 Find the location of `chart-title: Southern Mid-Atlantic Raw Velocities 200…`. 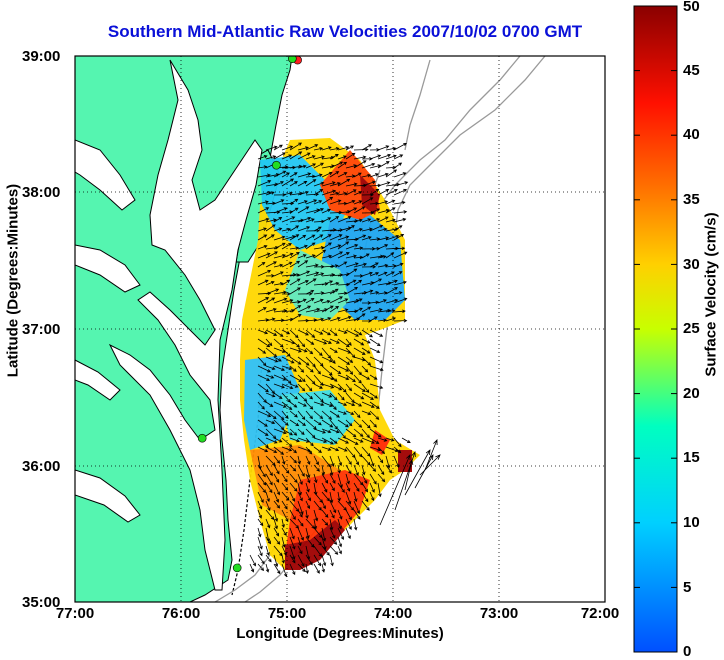

chart-title: Southern Mid-Atlantic Raw Velocities 200… is located at coordinates (345, 31).